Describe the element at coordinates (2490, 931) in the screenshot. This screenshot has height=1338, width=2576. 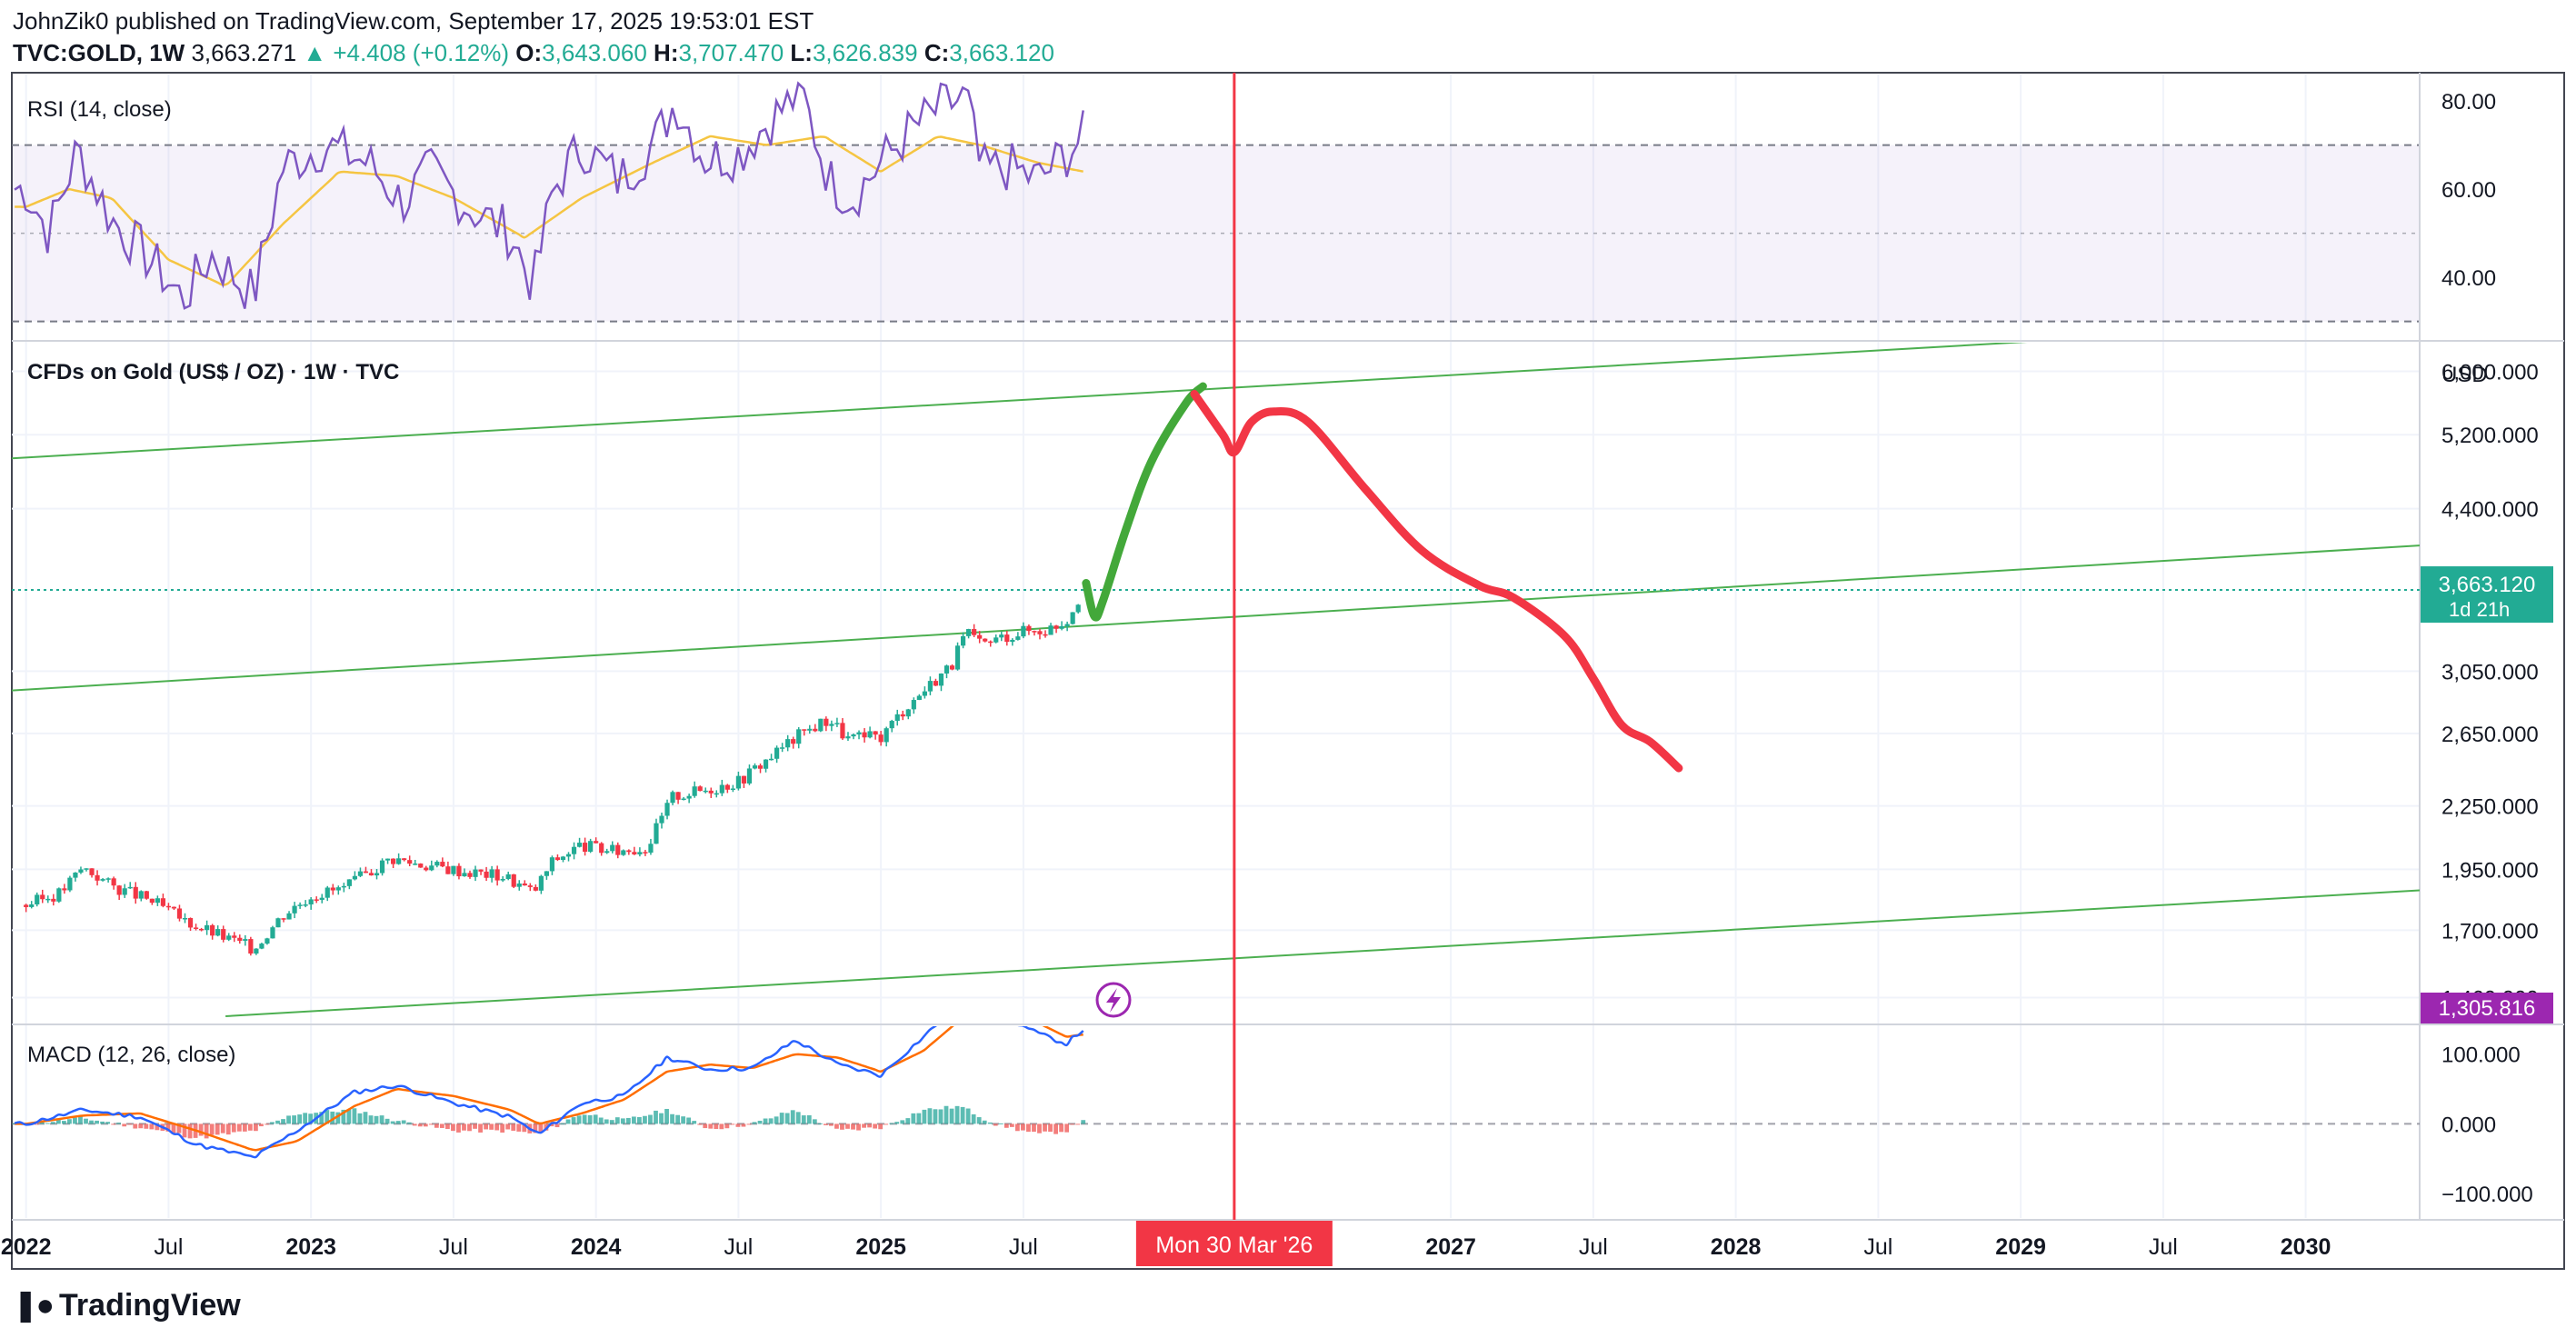
I see `price-tick-label: 1,700.000` at that location.